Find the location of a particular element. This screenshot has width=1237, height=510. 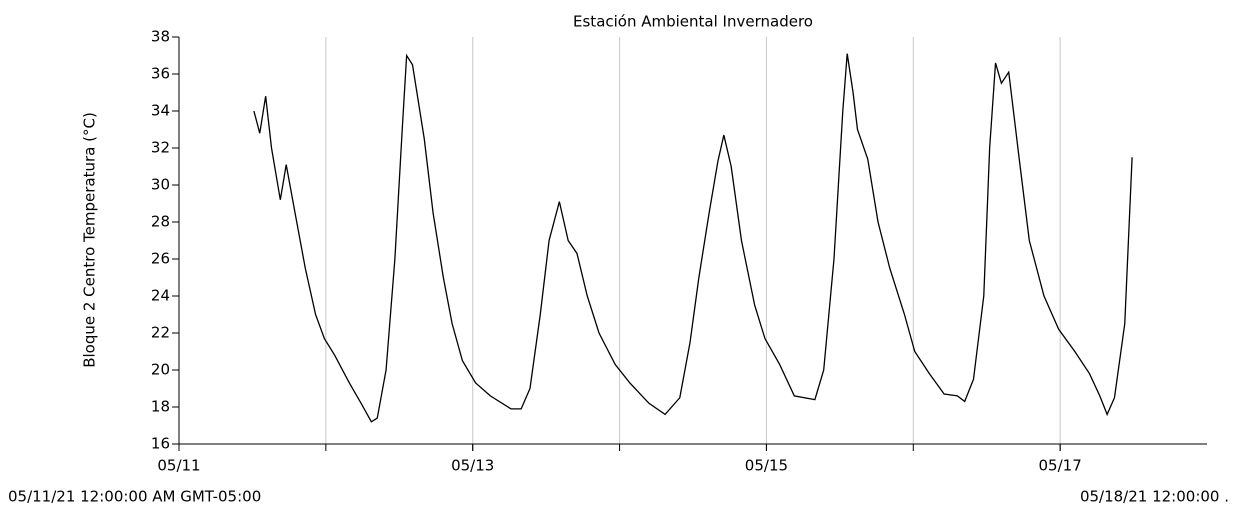

y-tick-label: 16 is located at coordinates (160, 444).